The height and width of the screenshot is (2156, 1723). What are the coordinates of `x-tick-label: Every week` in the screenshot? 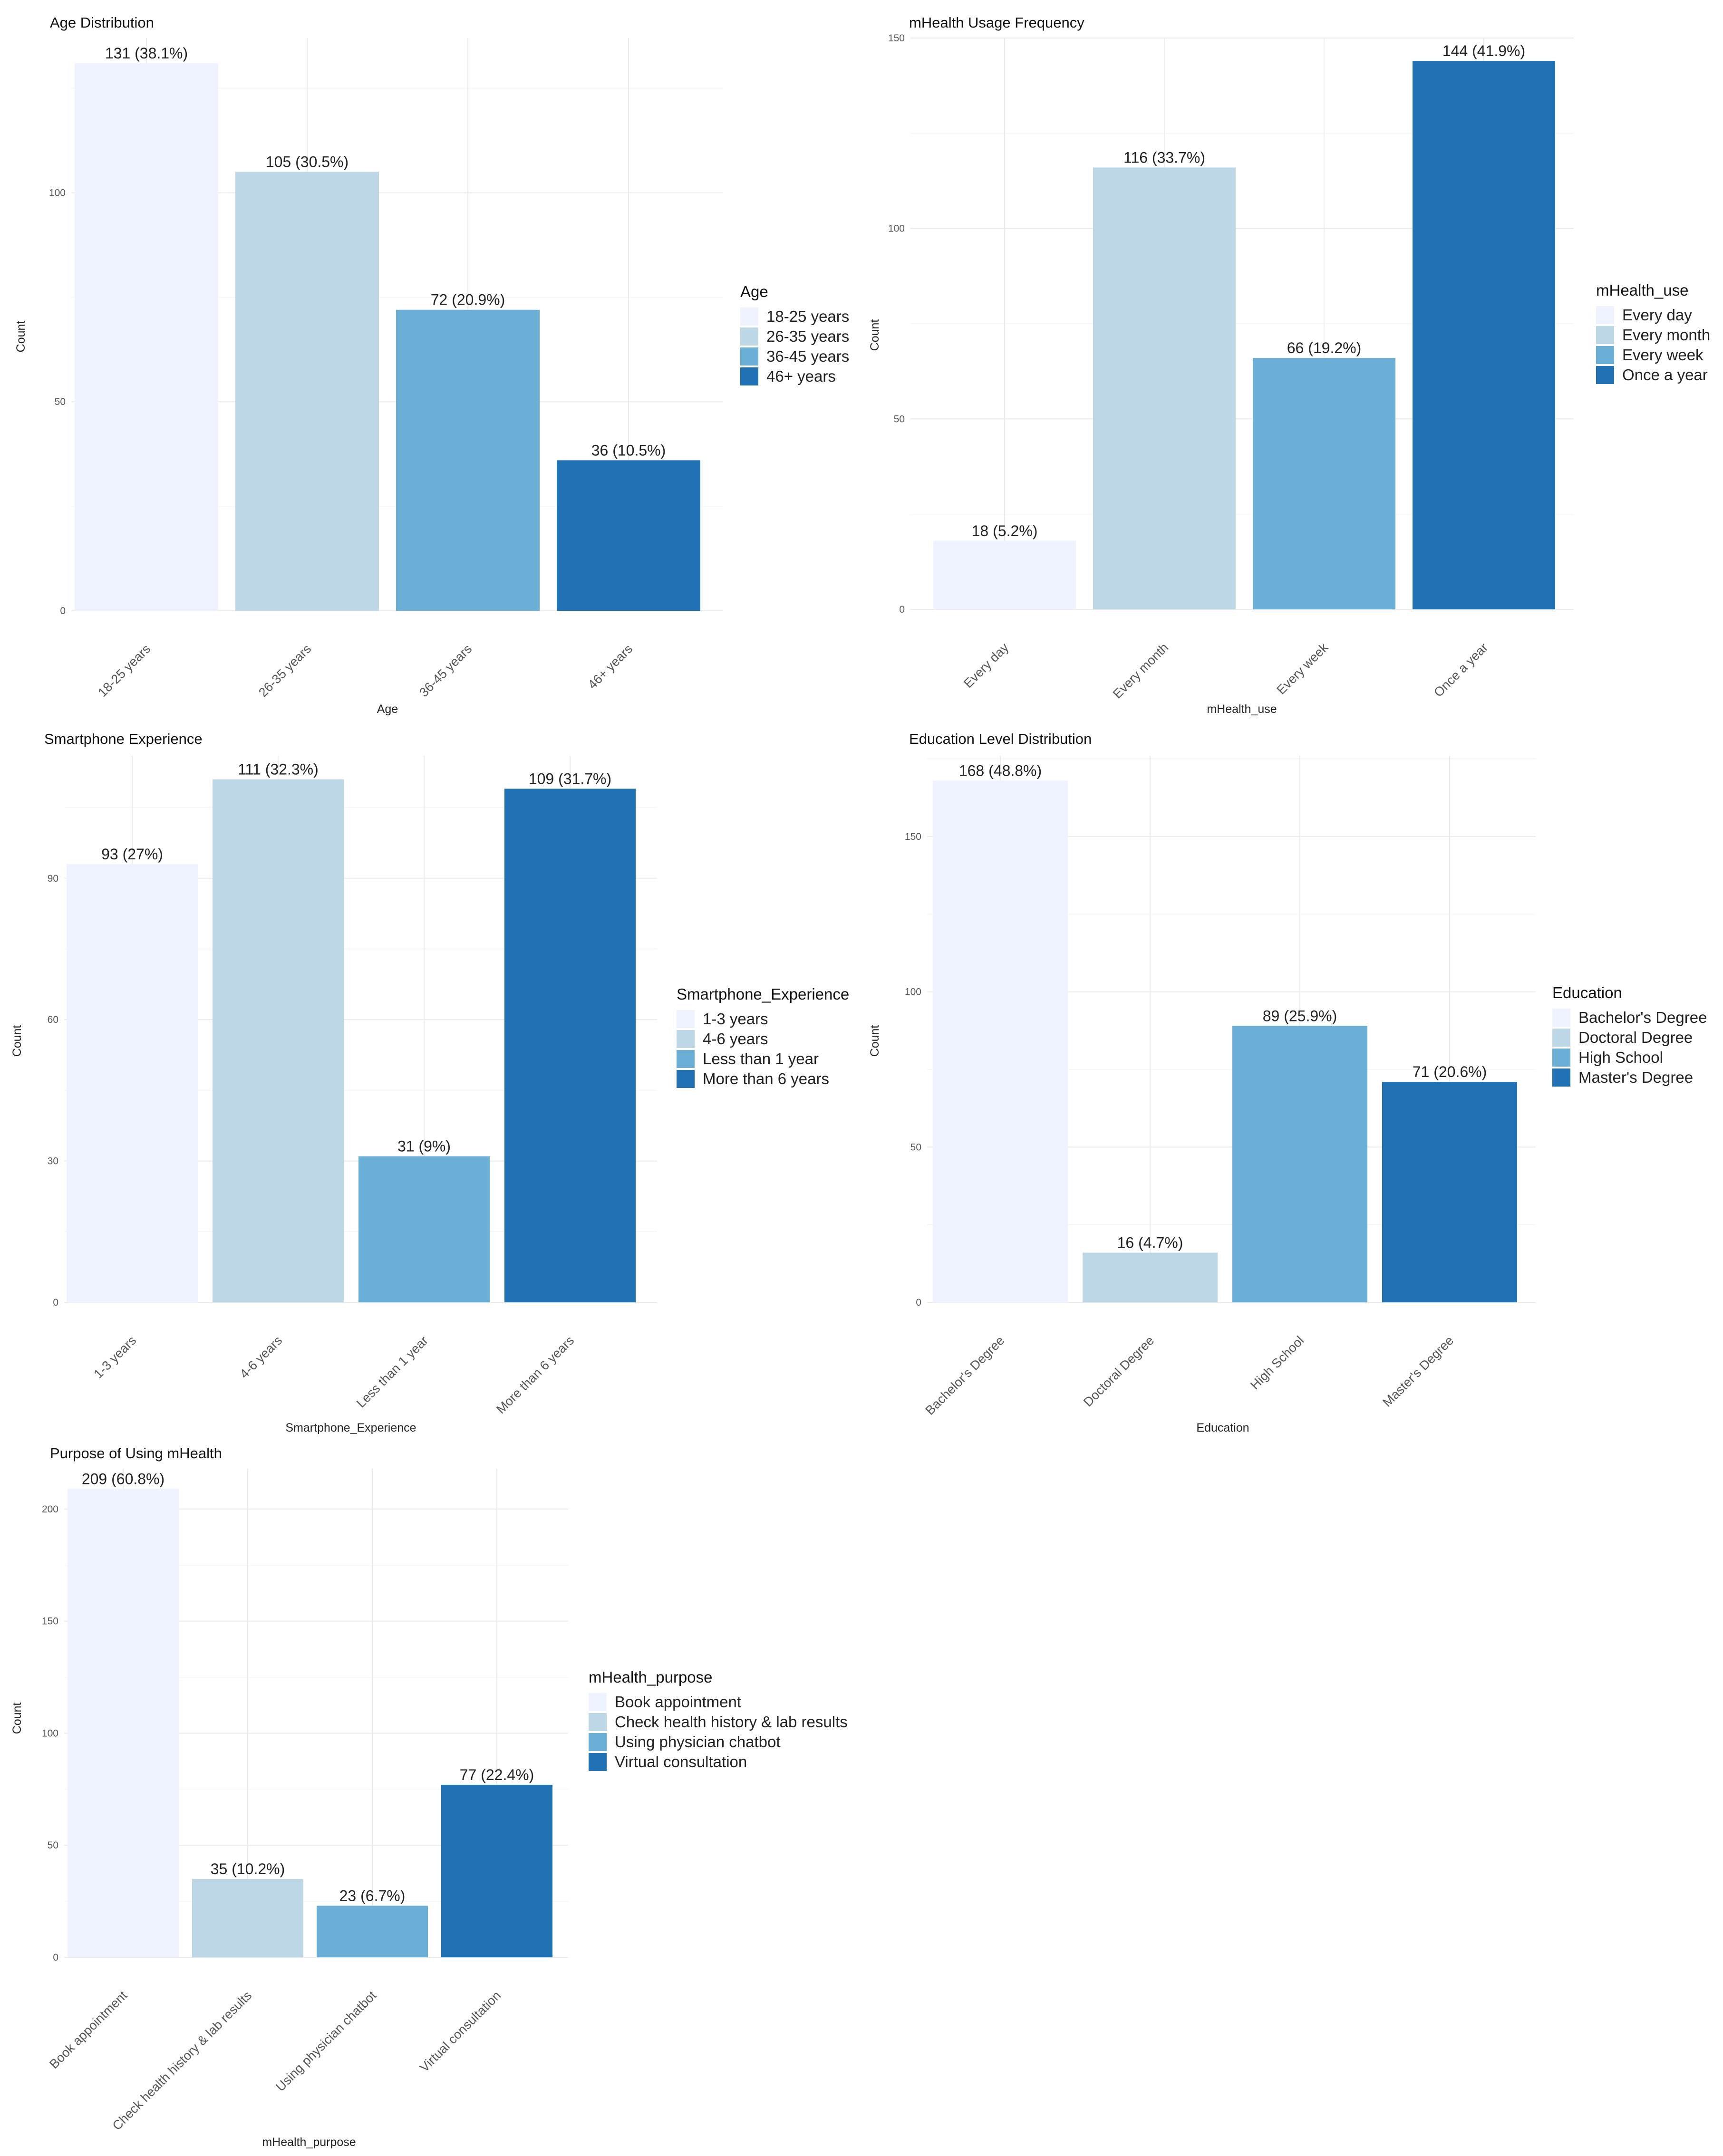 It's located at (1302, 668).